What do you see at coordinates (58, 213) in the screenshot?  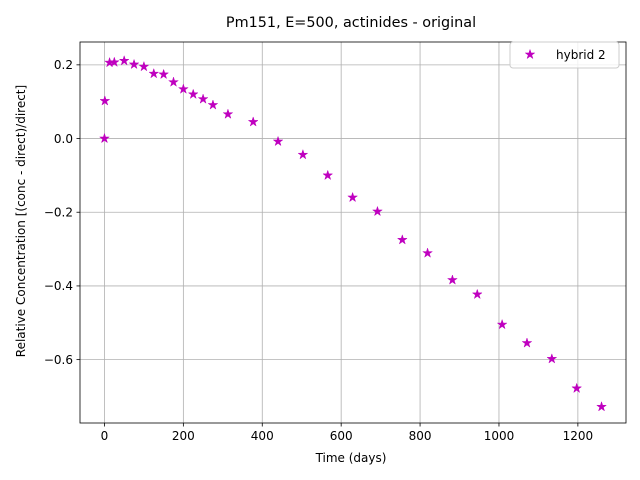 I see `y-tick-label: −0.2` at bounding box center [58, 213].